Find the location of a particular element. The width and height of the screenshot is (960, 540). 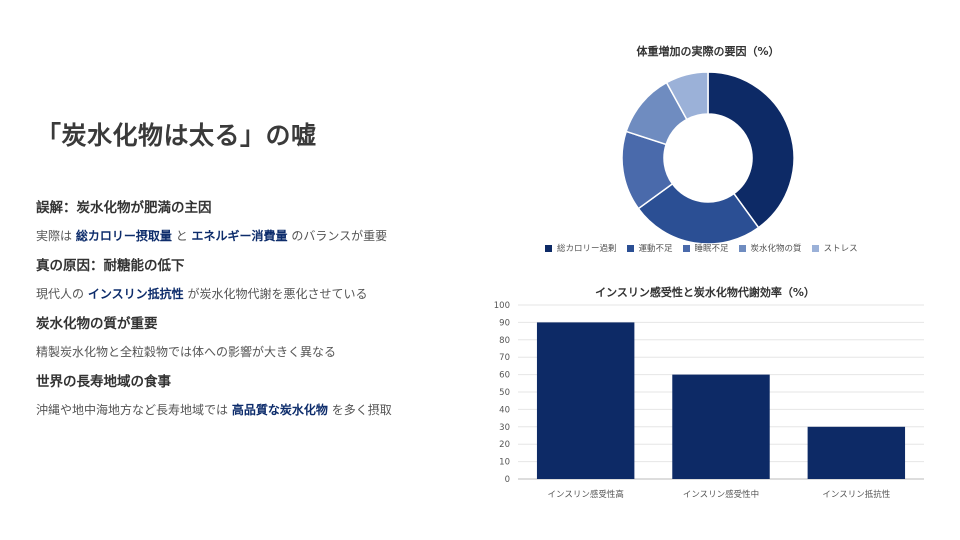

donut-legend: 総カロリー過剰 運動不足 睡眠不足 炭水化物の質 ストレス is located at coordinates (701, 248).